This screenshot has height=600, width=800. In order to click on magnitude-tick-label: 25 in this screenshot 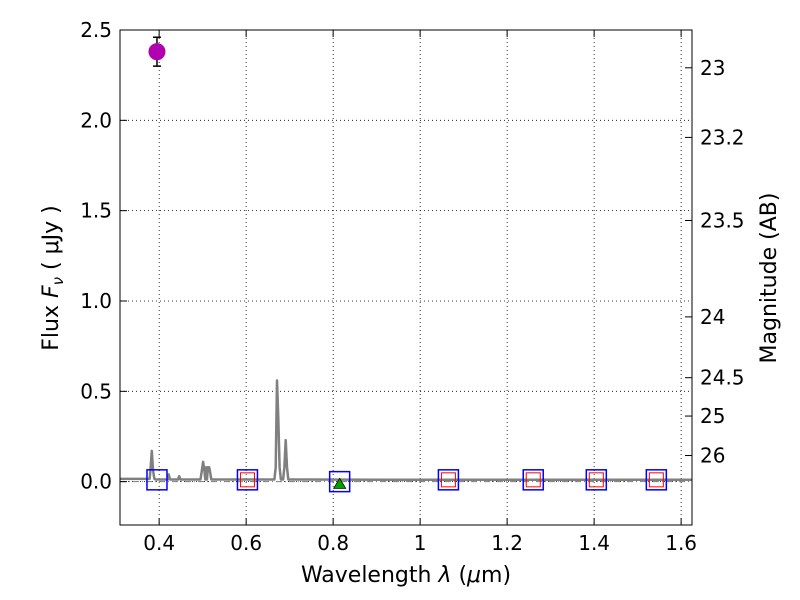, I will do `click(712, 416)`.